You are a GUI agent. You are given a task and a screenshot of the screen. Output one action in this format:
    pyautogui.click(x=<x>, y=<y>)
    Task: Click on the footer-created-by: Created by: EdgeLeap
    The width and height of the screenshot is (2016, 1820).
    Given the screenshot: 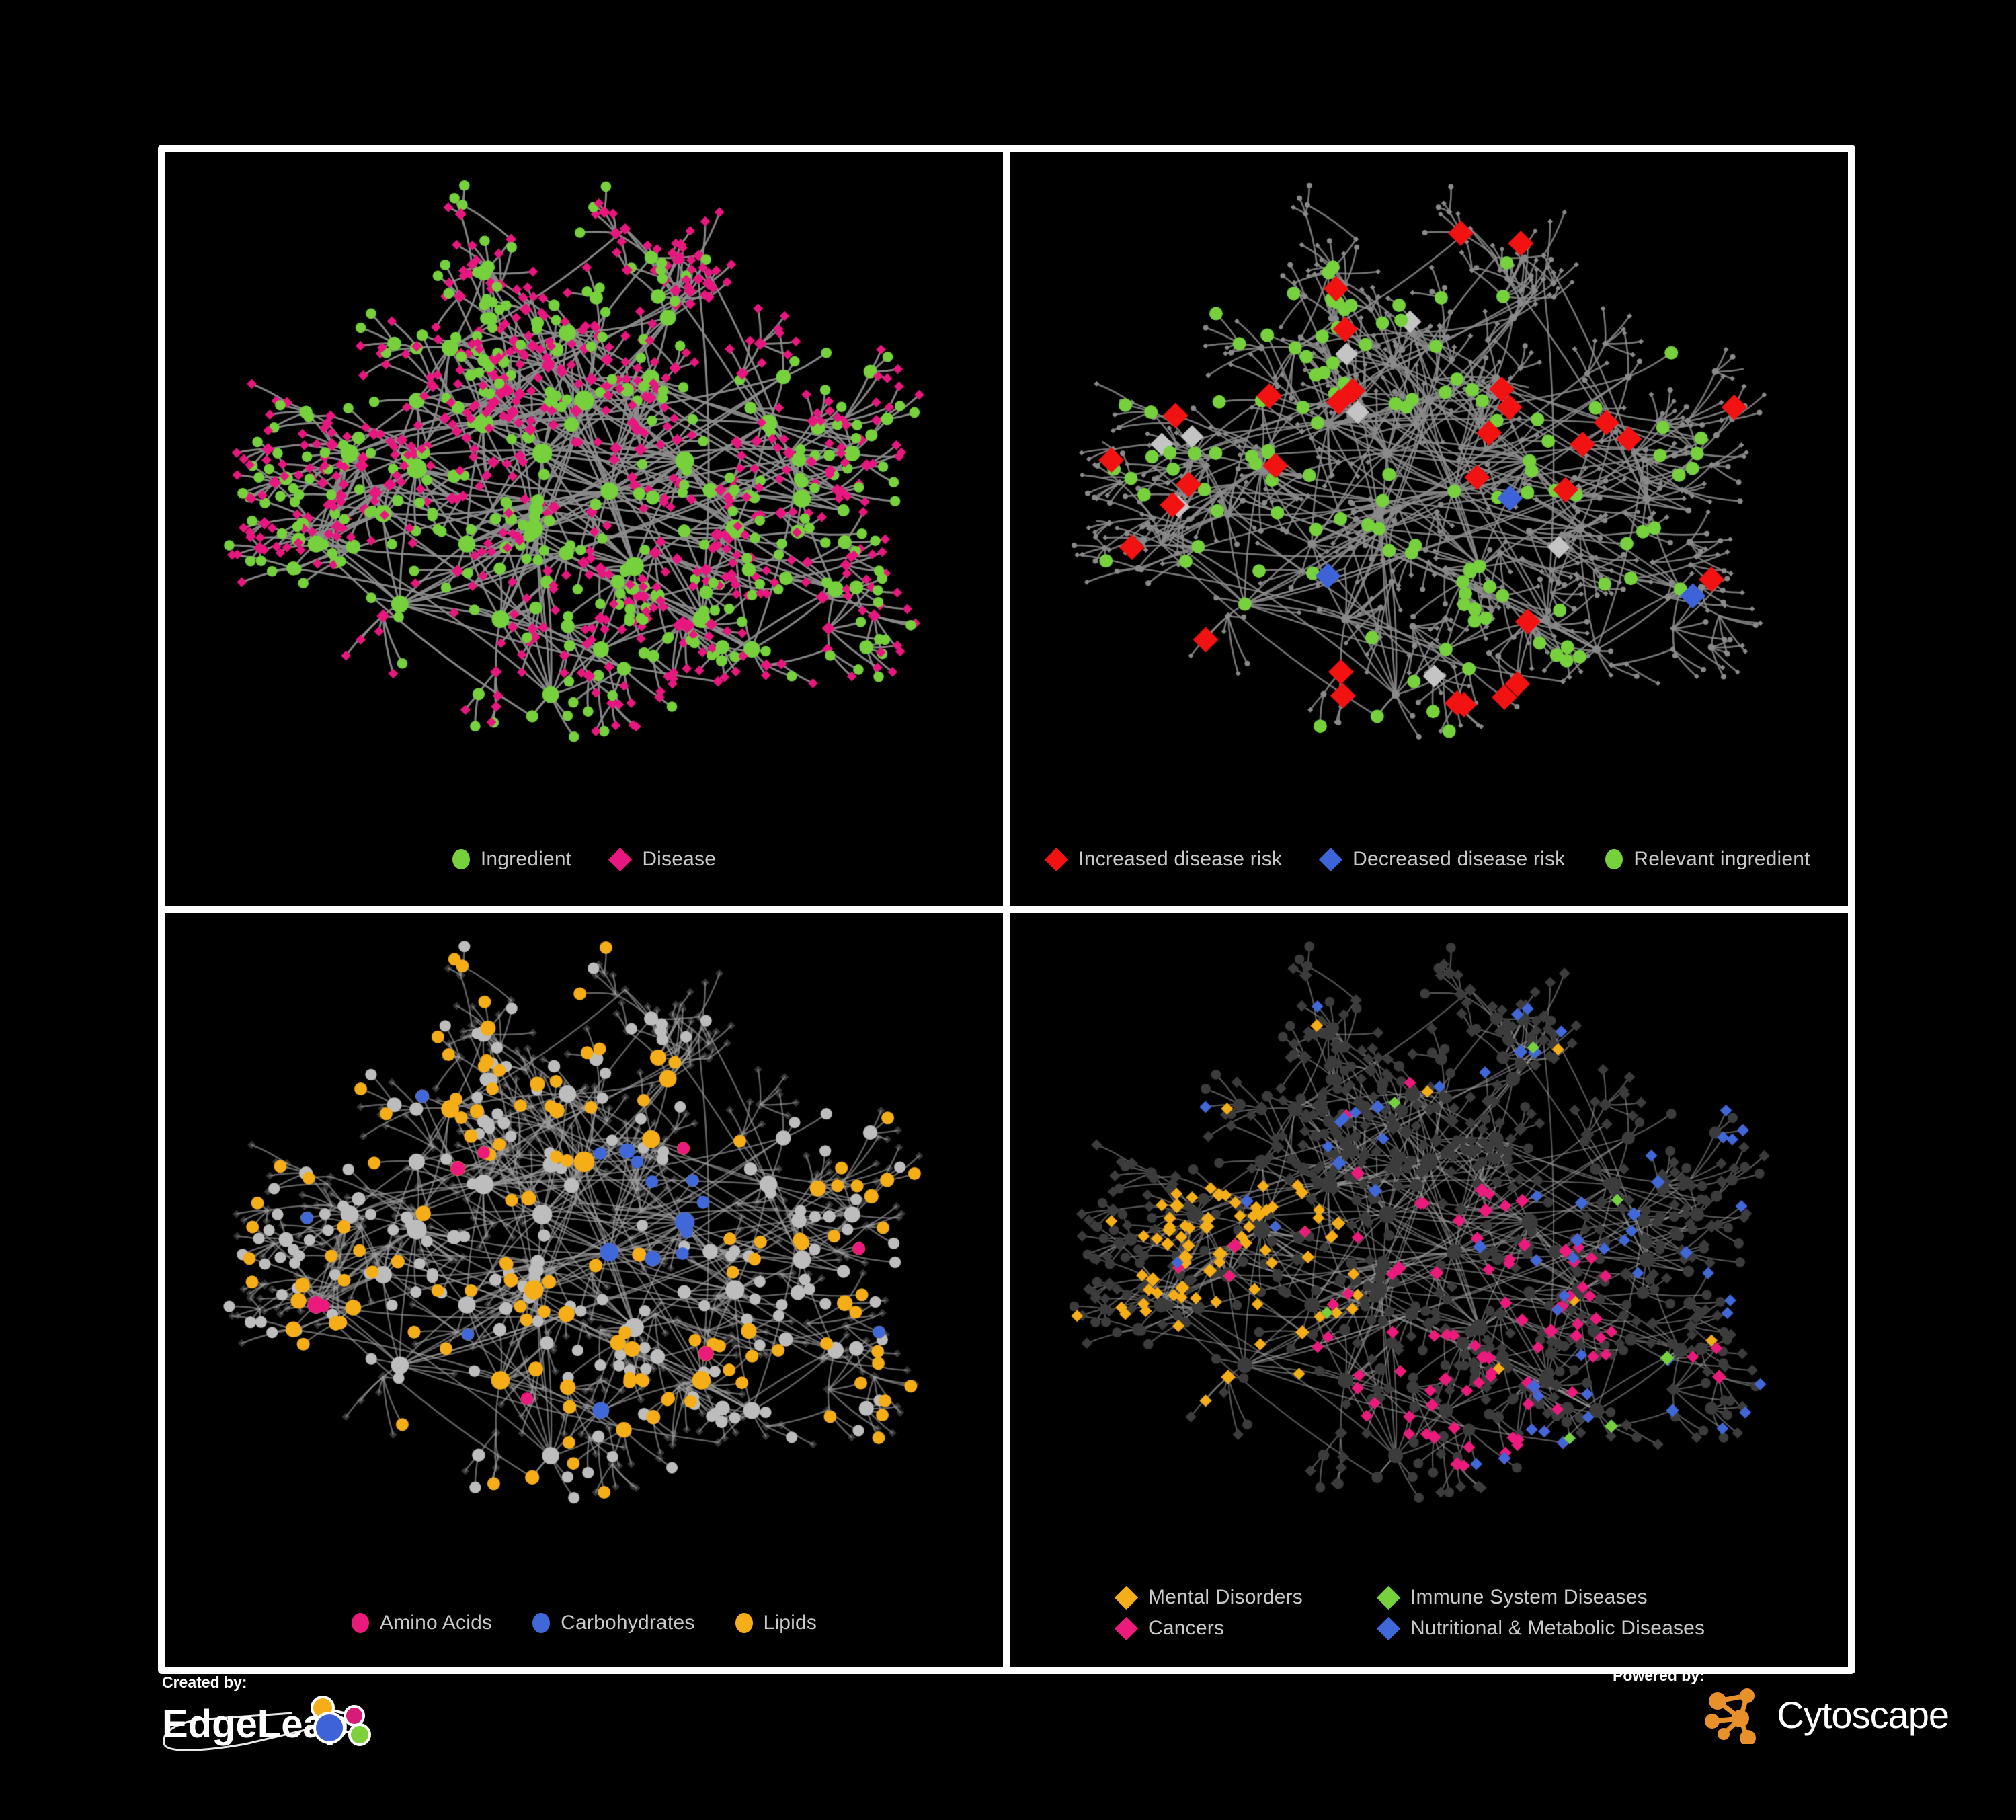 What is the action you would take?
    pyautogui.click(x=346, y=1740)
    